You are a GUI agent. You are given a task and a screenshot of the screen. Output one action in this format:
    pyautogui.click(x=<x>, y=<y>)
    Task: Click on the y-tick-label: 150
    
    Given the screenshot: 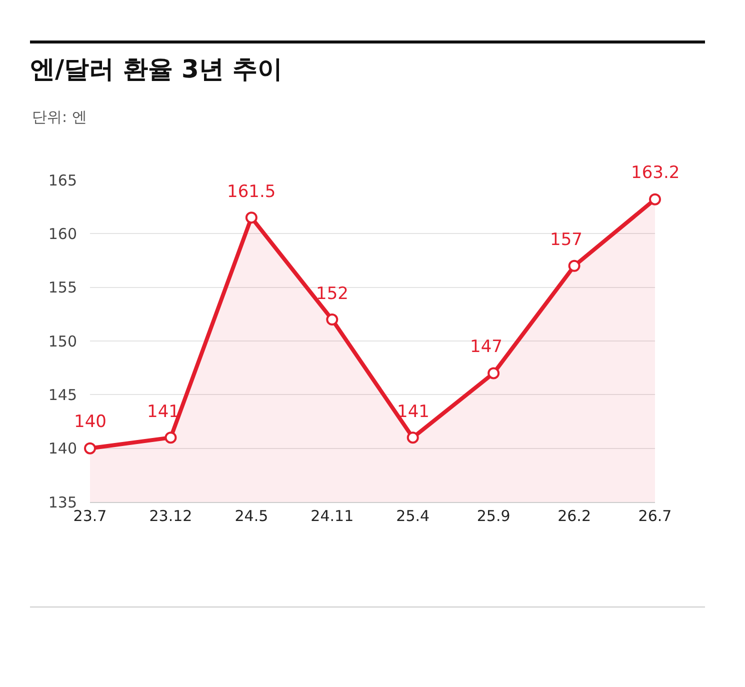 What is the action you would take?
    pyautogui.click(x=62, y=341)
    